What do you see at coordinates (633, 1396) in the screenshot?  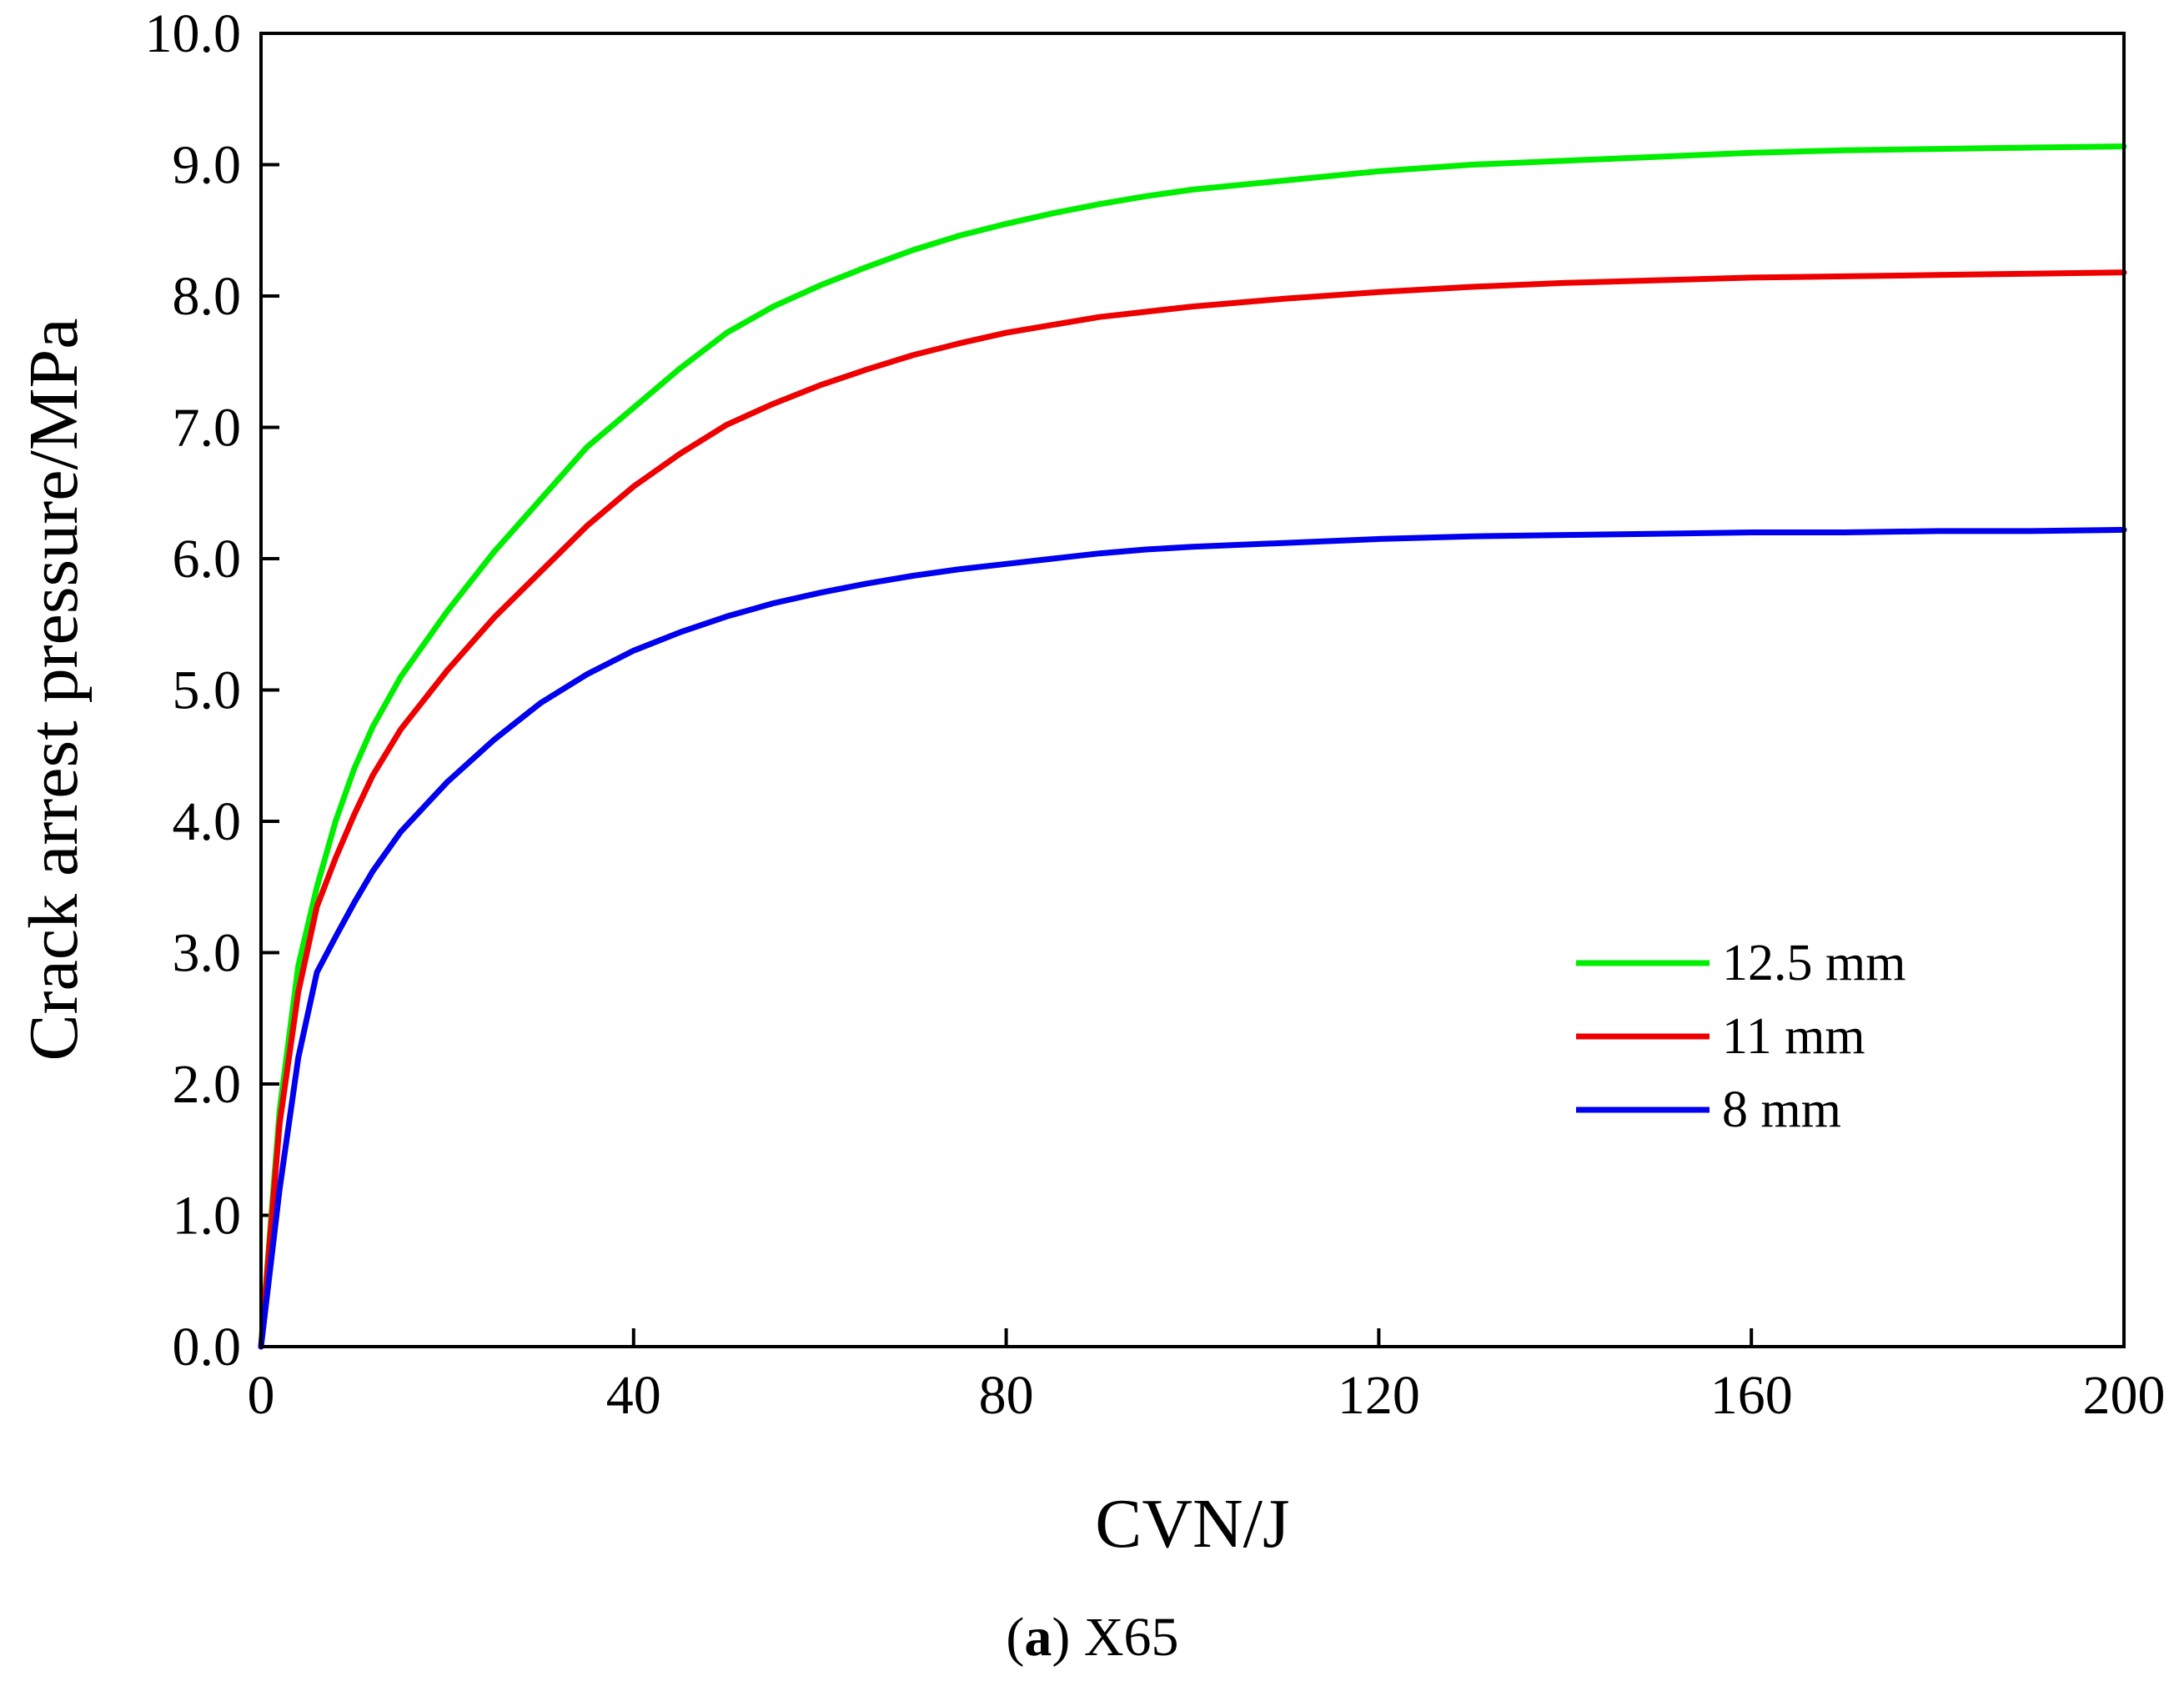 I see `x-tick-label: 40` at bounding box center [633, 1396].